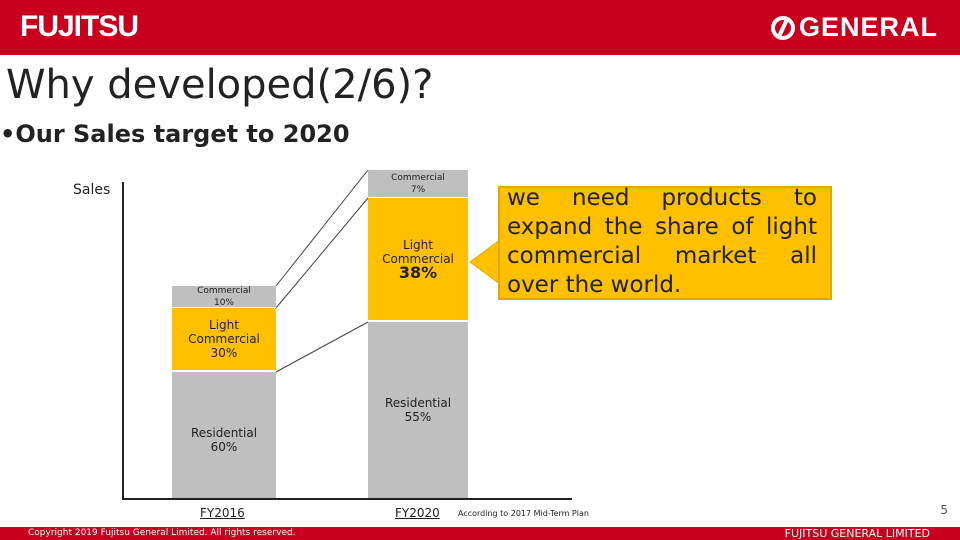  What do you see at coordinates (224, 447) in the screenshot?
I see `label-res-2016-pct: 60%` at bounding box center [224, 447].